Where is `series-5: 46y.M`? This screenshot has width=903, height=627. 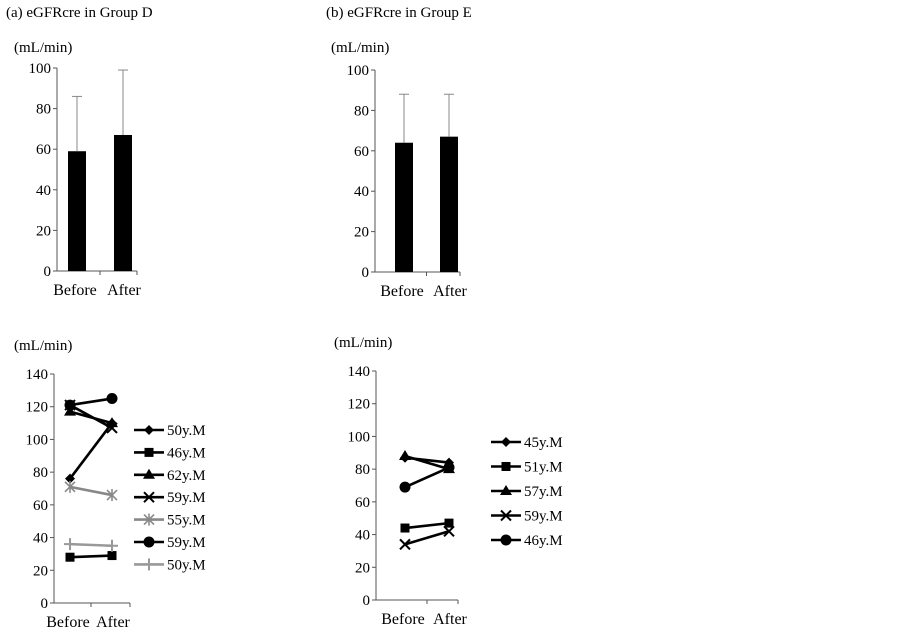
series-5: 46y.M is located at coordinates (481, 505).